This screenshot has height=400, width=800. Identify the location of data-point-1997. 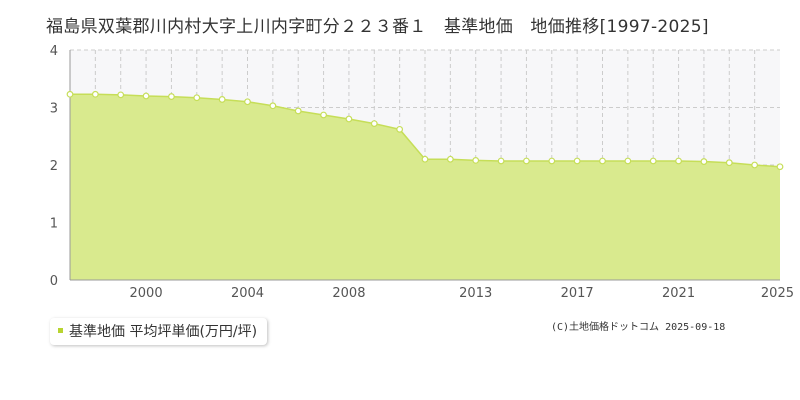
(70, 94).